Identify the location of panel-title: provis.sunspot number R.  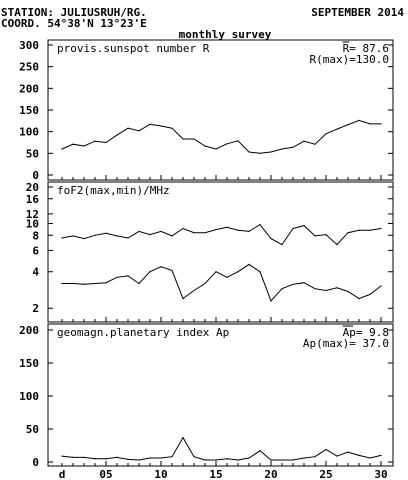
(133, 48).